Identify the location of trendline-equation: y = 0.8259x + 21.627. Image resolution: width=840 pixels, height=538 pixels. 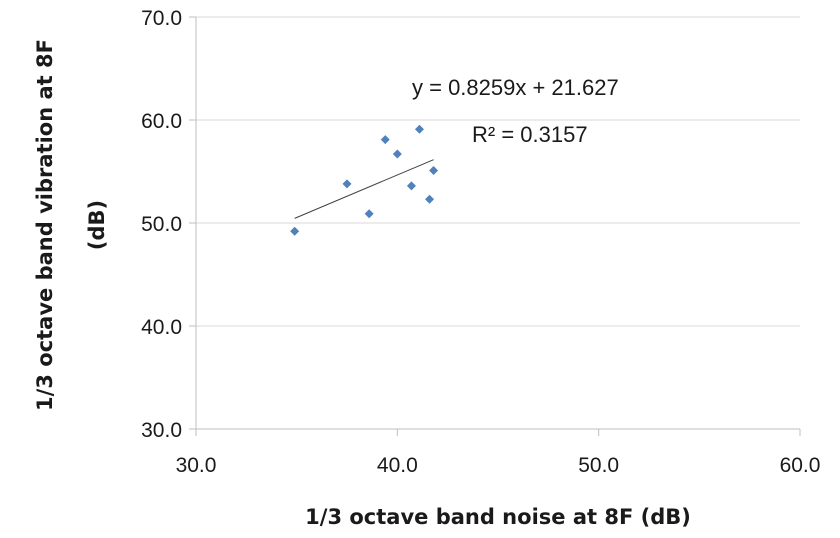
(515, 87).